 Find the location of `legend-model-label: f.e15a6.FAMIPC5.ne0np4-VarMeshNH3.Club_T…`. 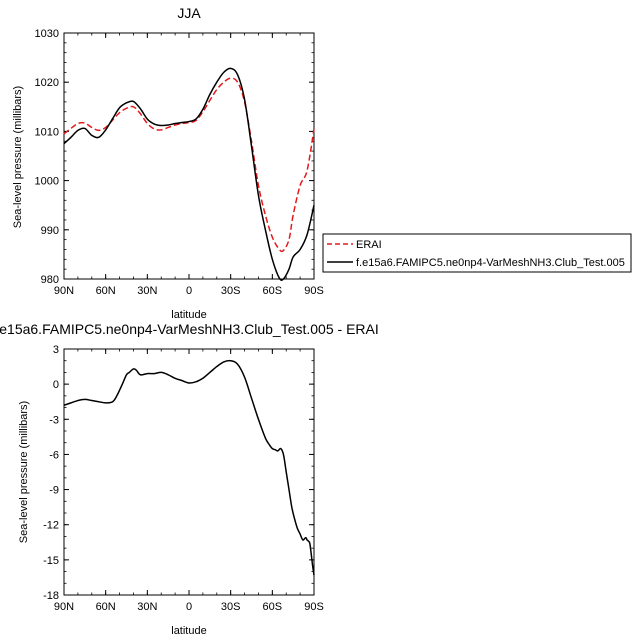

legend-model-label: f.e15a6.FAMIPC5.ne0np4-VarMeshNH3.Club_T… is located at coordinates (490, 263).